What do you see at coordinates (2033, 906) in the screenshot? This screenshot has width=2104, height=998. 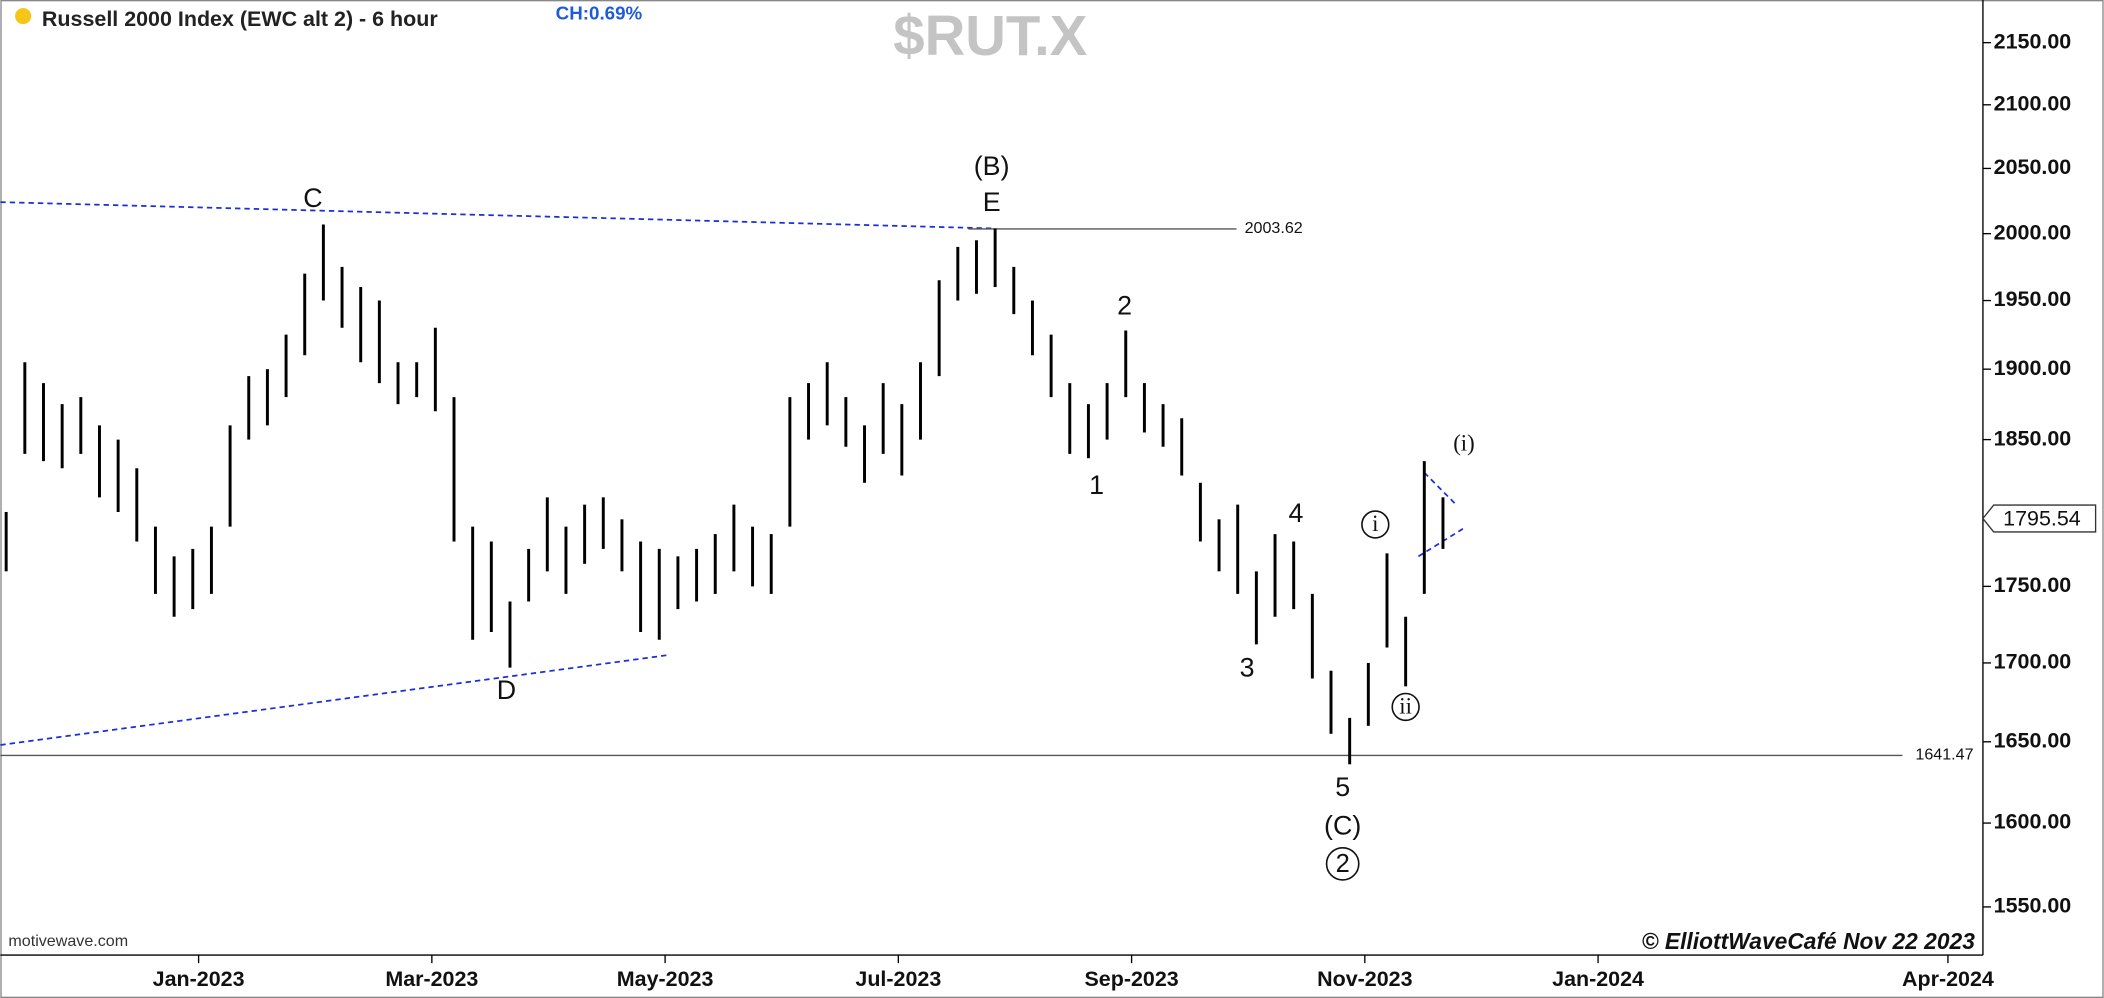 I see `y-tick-label: 1550.00` at bounding box center [2033, 906].